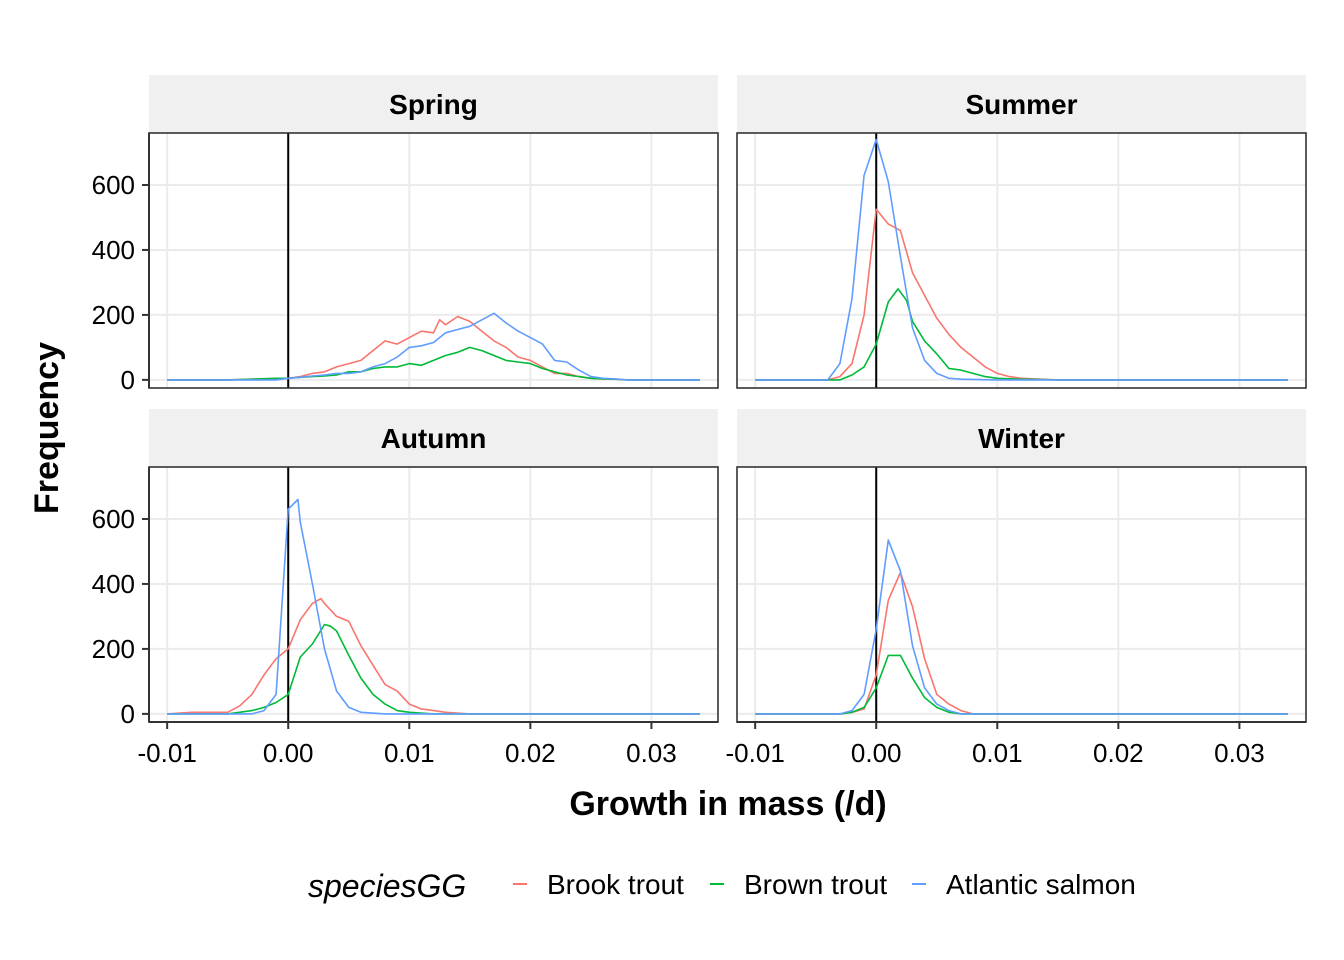 Image resolution: width=1344 pixels, height=960 pixels. I want to click on legend-title: speciesGG, so click(387, 886).